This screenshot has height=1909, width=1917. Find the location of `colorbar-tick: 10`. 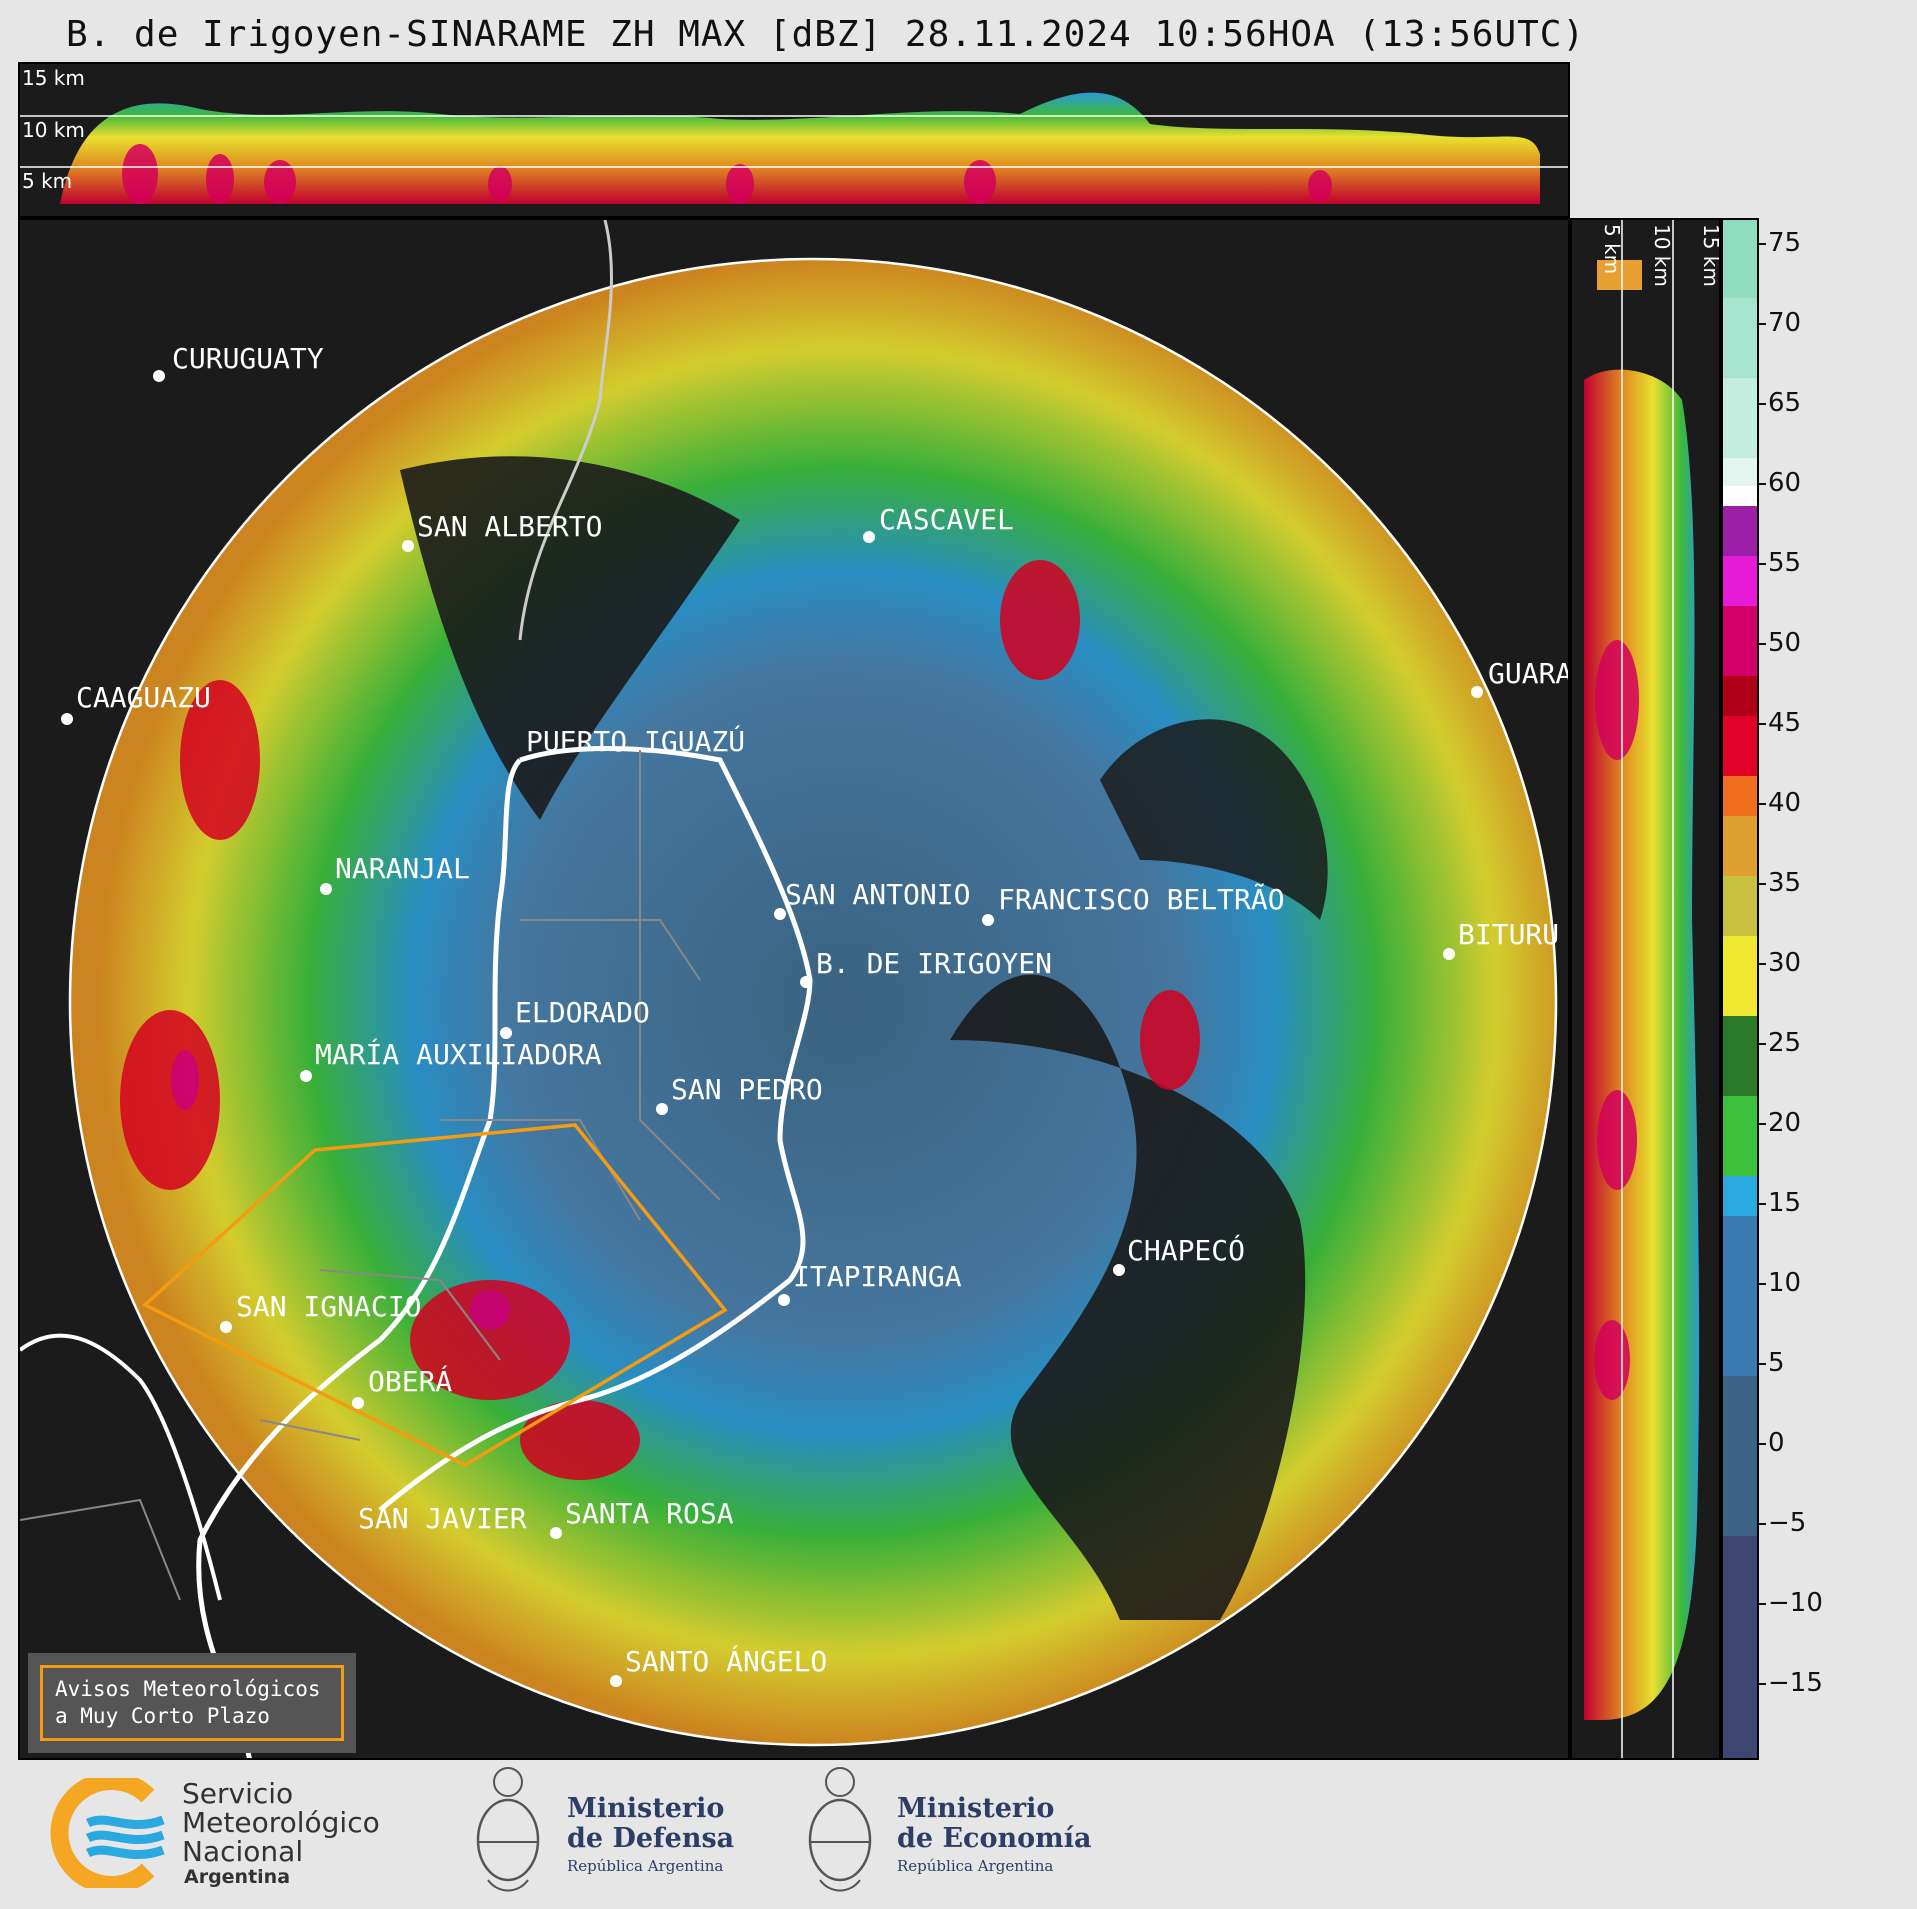

colorbar-tick: 10 is located at coordinates (1785, 1283).